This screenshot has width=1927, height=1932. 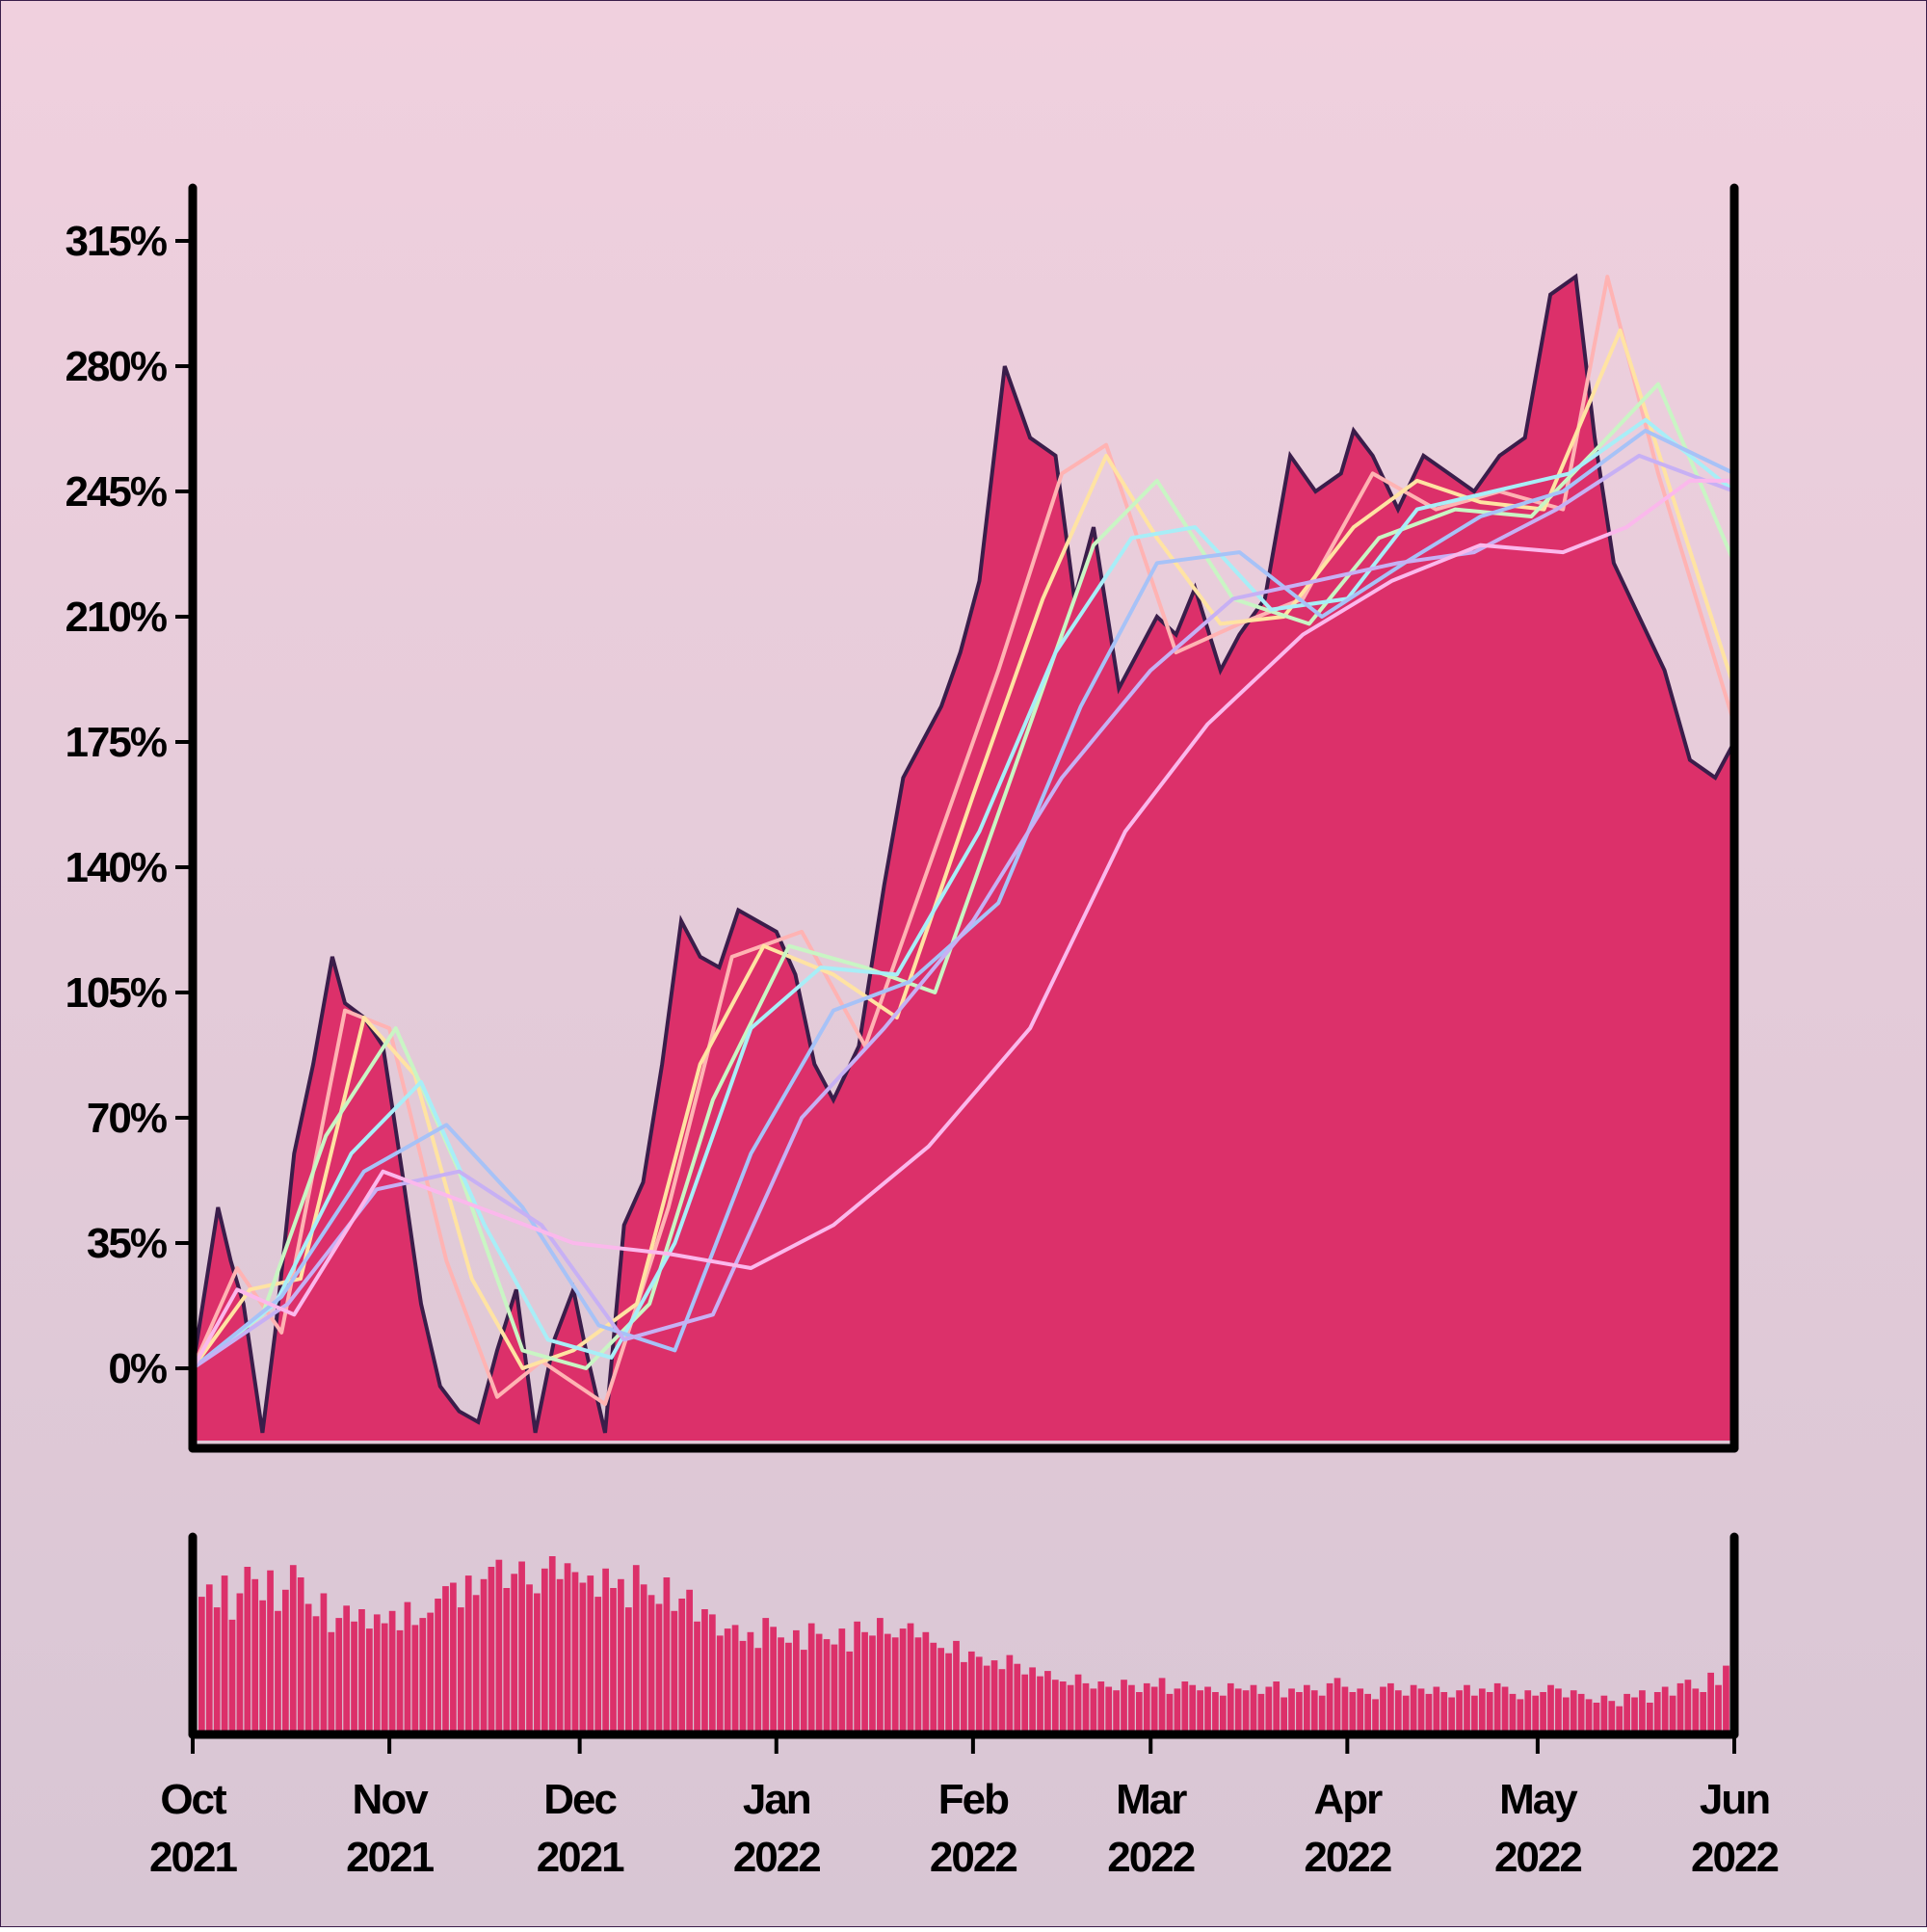 What do you see at coordinates (1734, 1799) in the screenshot?
I see `x-tick-month-label: Jun` at bounding box center [1734, 1799].